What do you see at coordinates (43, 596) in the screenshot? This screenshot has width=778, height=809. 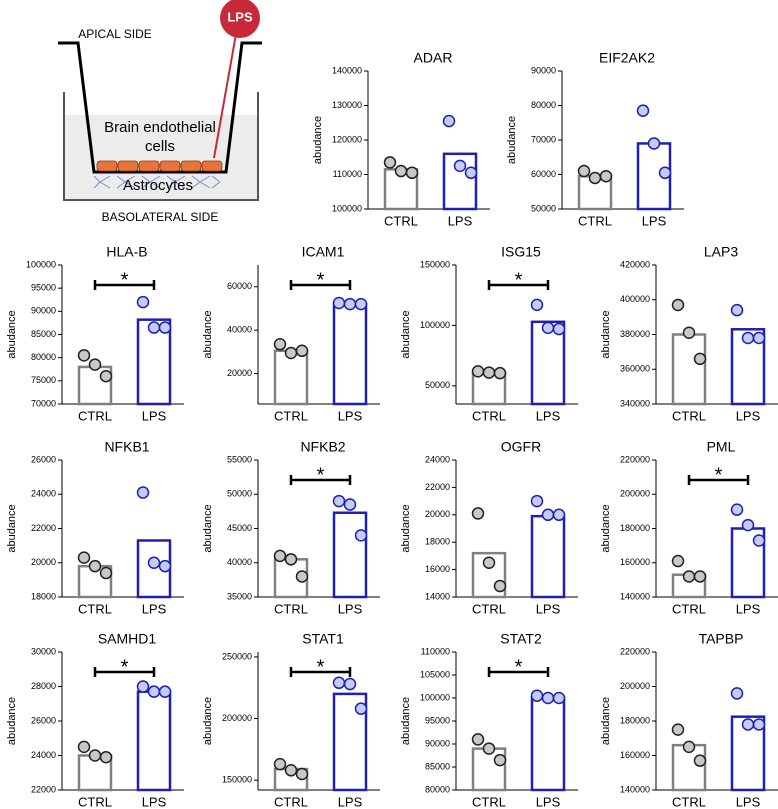 I see `y-tick-label: 18000` at bounding box center [43, 596].